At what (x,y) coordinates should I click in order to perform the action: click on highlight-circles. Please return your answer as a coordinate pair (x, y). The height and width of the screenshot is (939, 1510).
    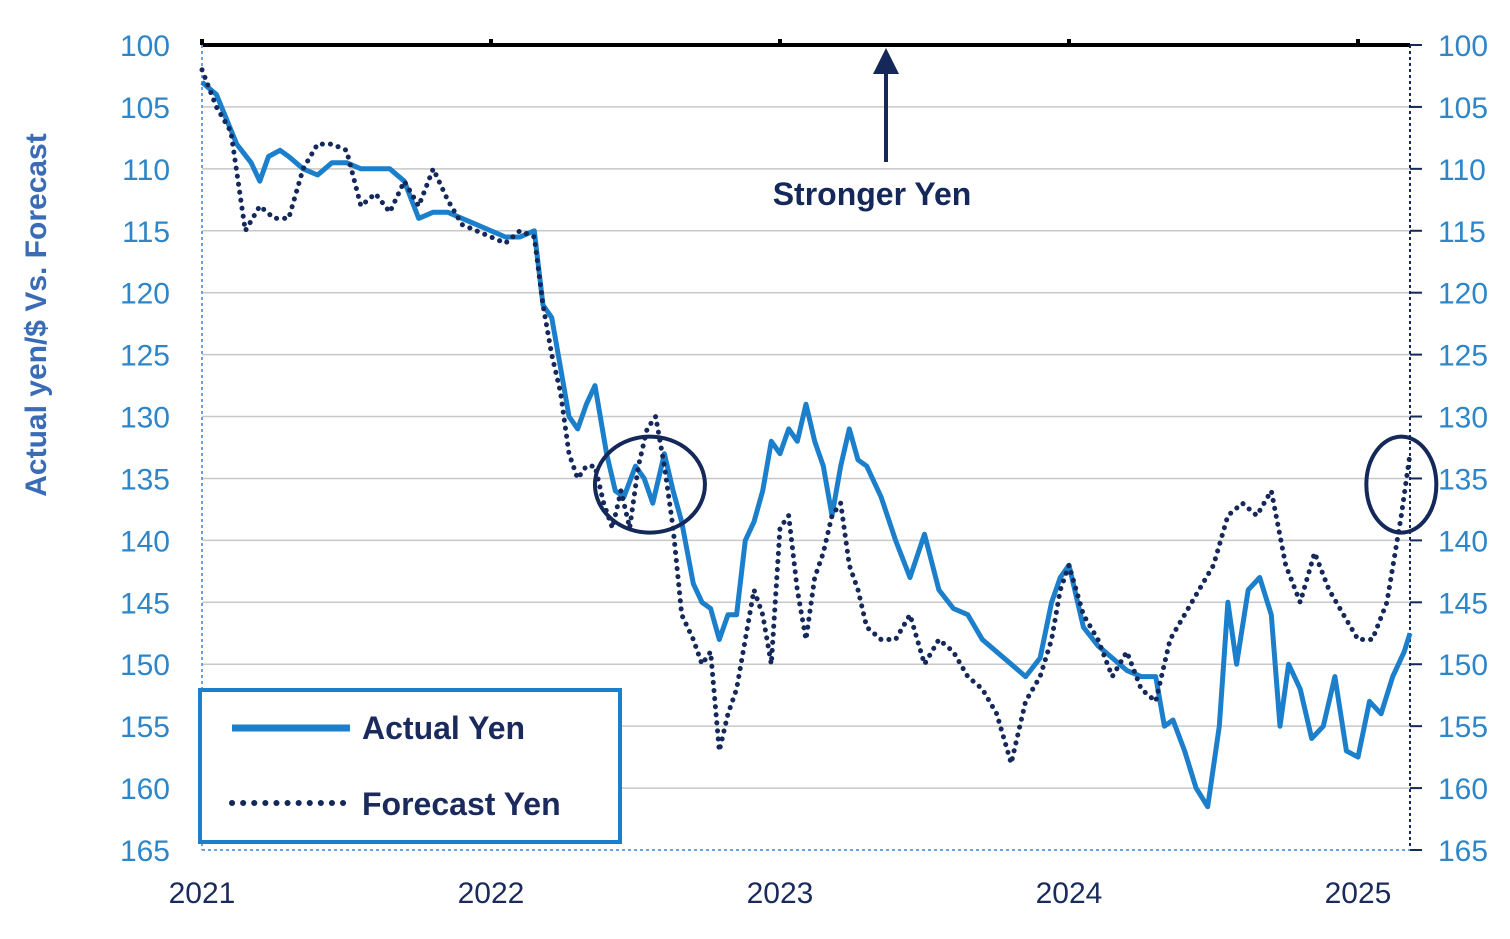
    Looking at the image, I should click on (1015, 484).